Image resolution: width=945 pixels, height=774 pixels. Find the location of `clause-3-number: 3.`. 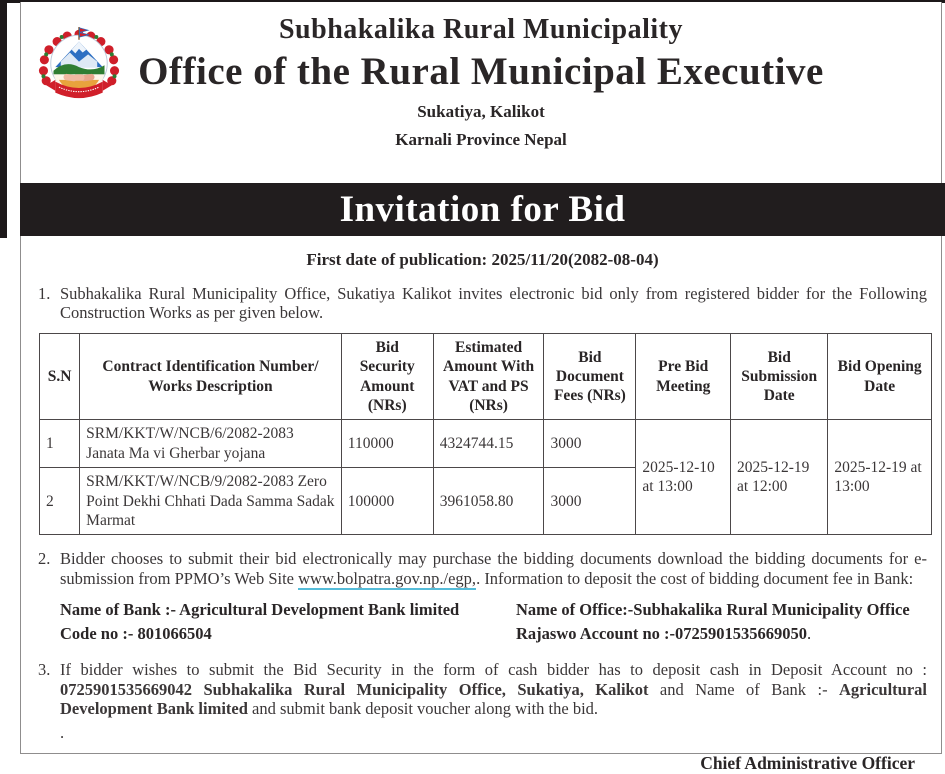

clause-3-number: 3. is located at coordinates (44, 670).